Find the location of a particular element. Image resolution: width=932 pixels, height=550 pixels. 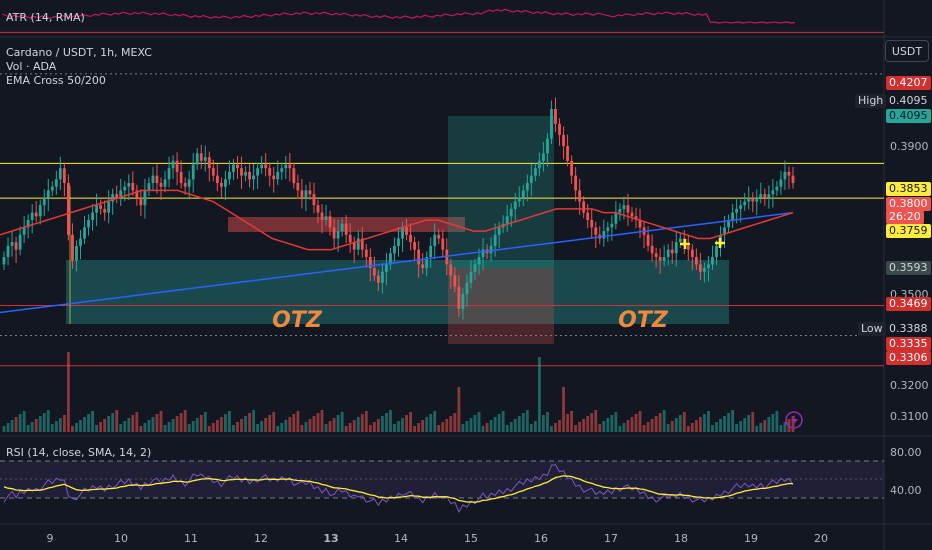

ema-indicator-label: EMA Cross 50/200 is located at coordinates (56, 80).